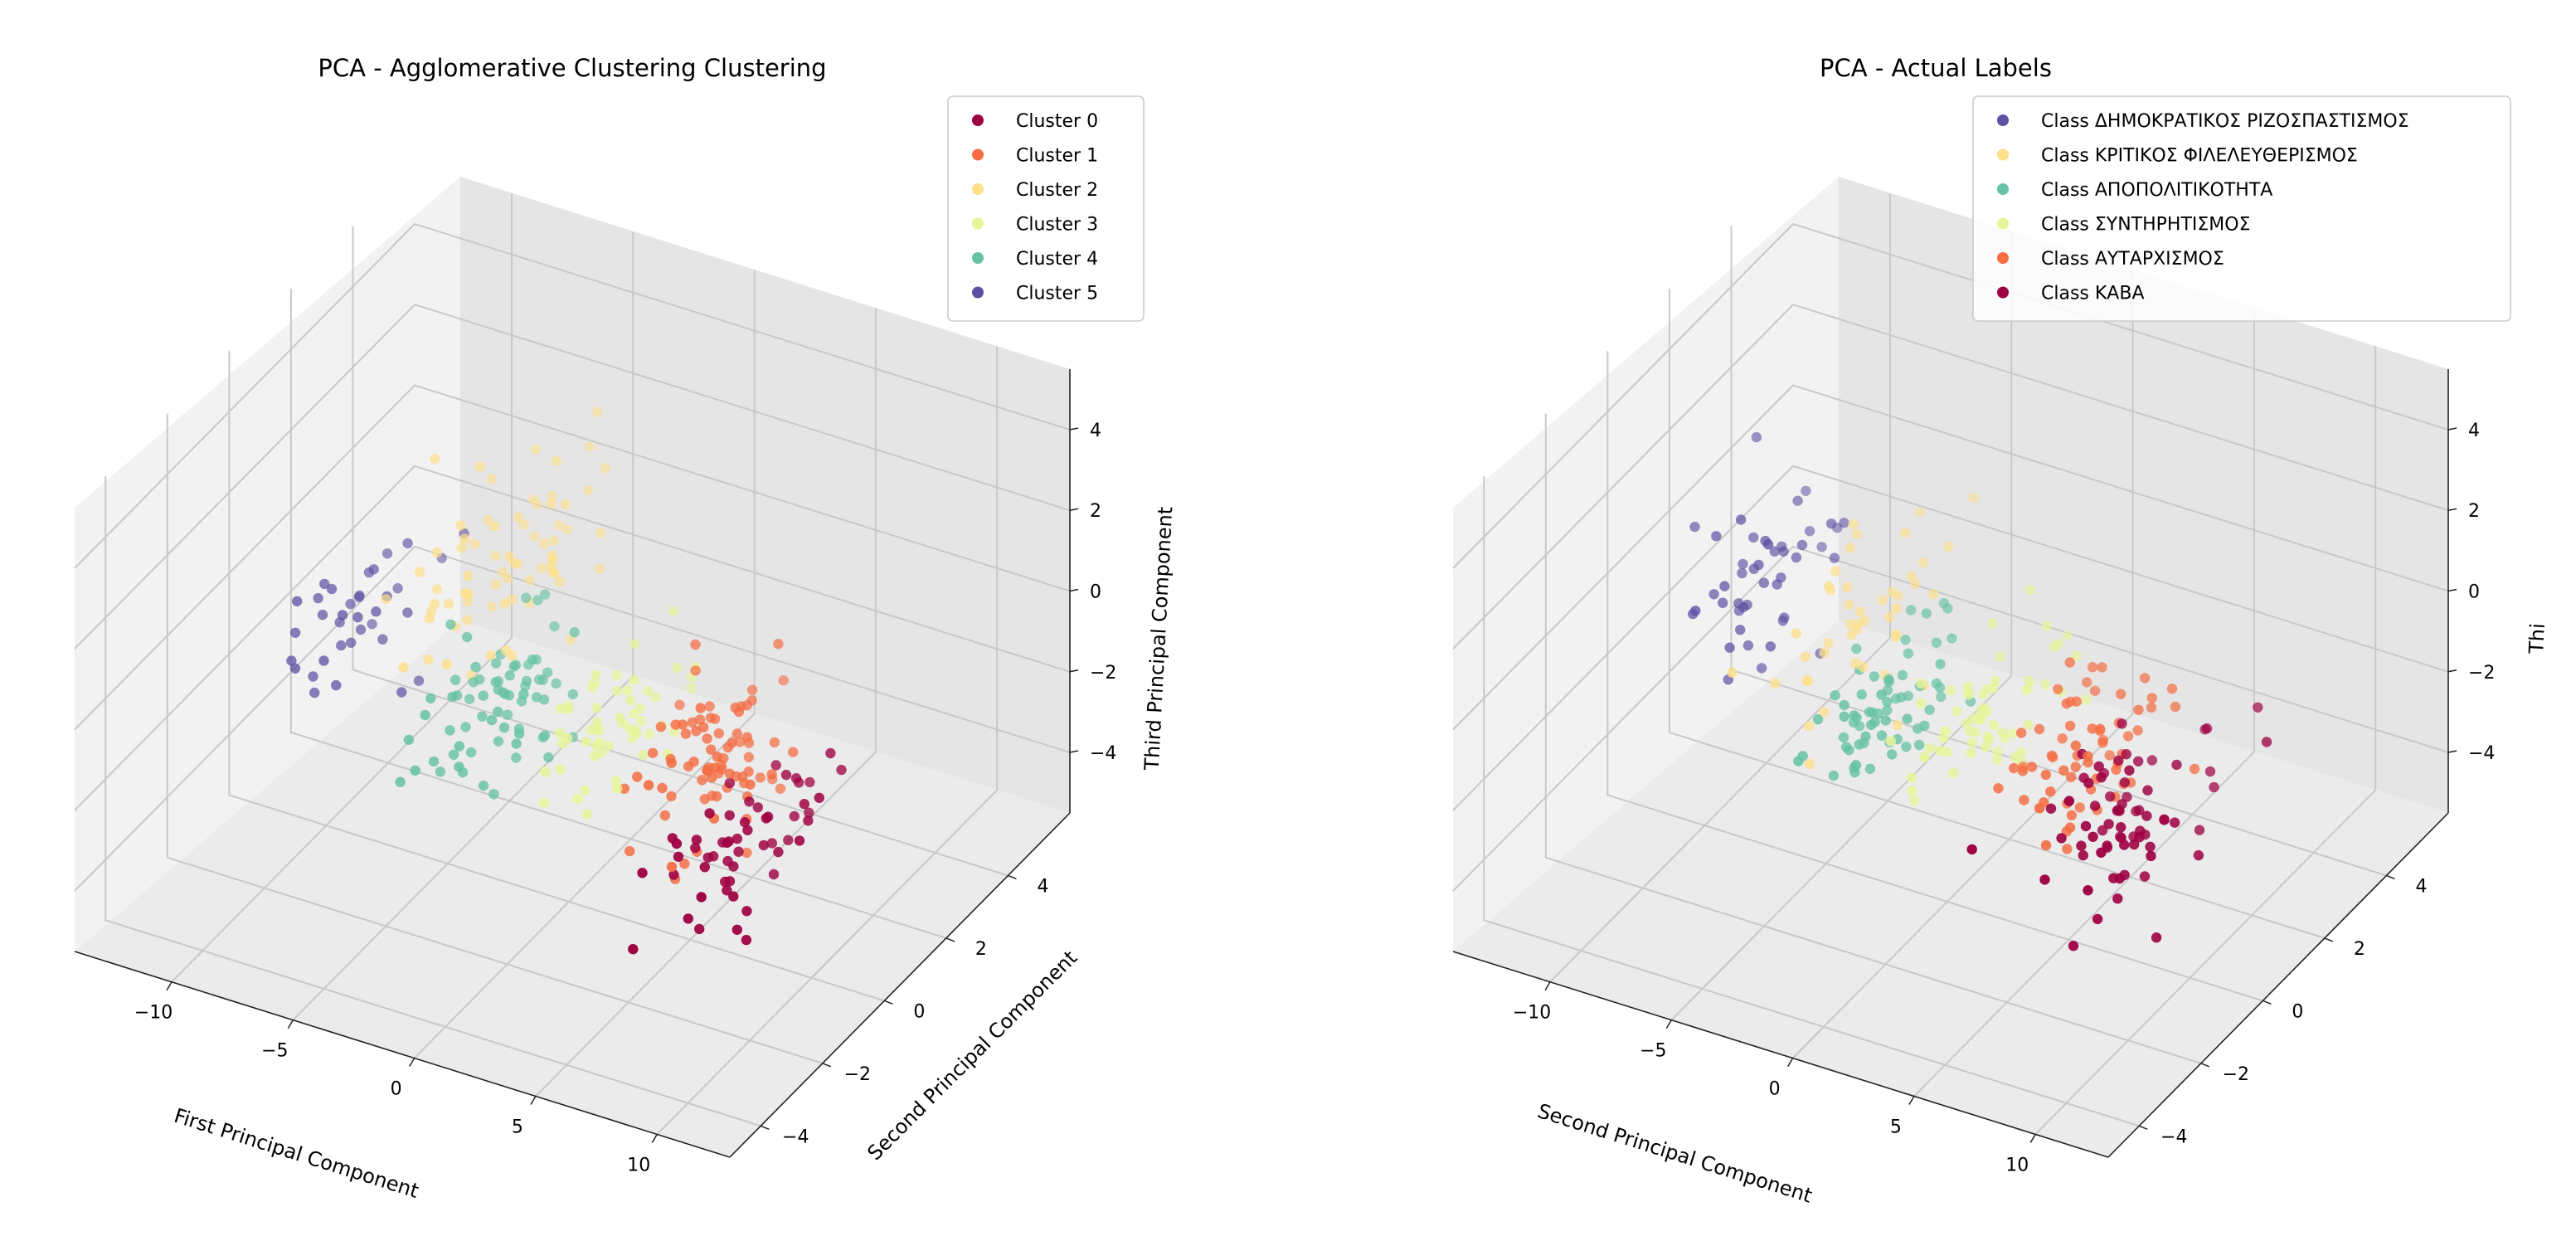 The height and width of the screenshot is (1241, 2576). What do you see at coordinates (1057, 156) in the screenshot?
I see `legend-label: Cluster 1` at bounding box center [1057, 156].